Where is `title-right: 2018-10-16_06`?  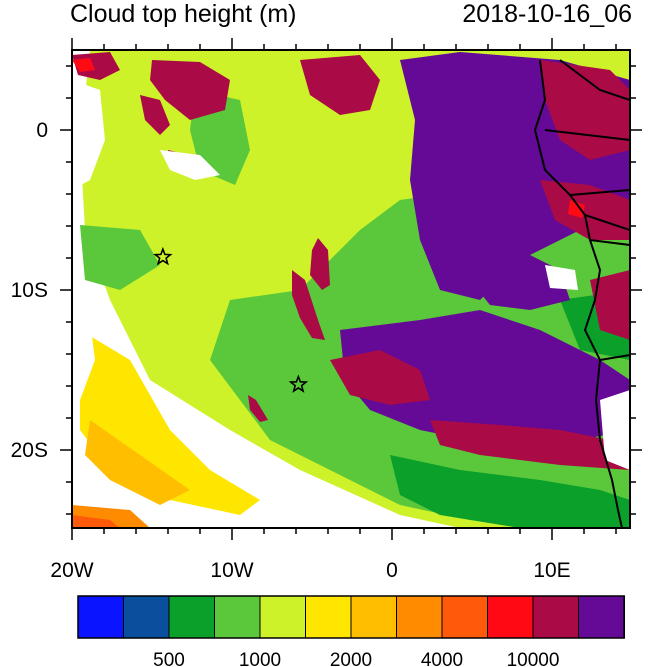 title-right: 2018-10-16_06 is located at coordinates (547, 14).